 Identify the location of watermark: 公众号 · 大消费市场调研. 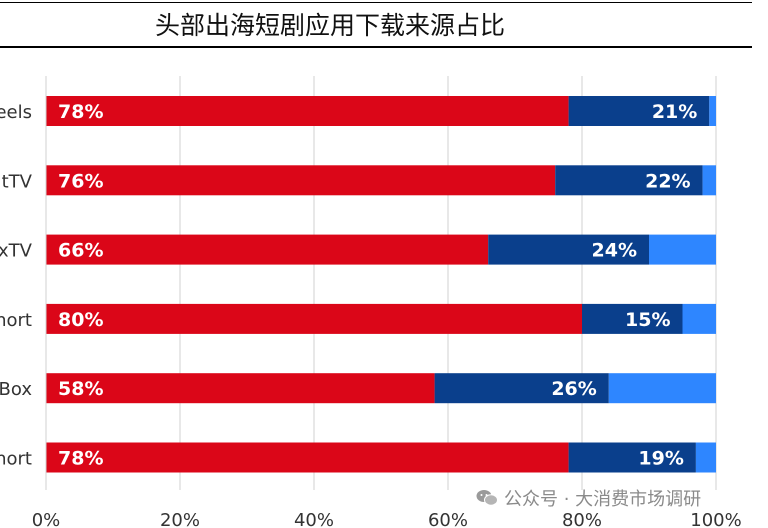
(588, 498).